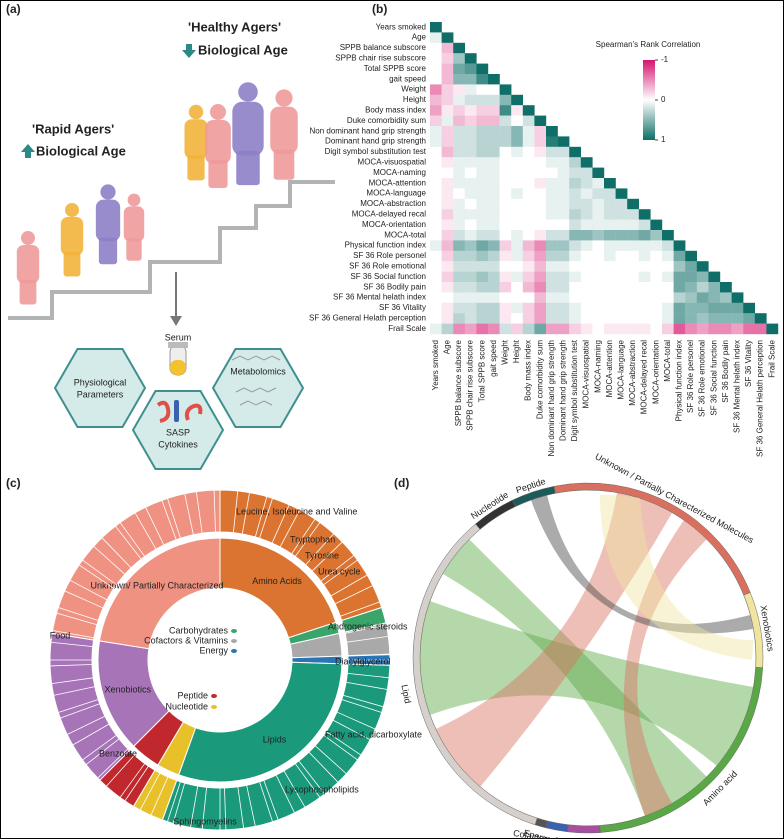 This screenshot has height=839, width=784. What do you see at coordinates (13, 9) in the screenshot?
I see `panel-label: (a)` at bounding box center [13, 9].